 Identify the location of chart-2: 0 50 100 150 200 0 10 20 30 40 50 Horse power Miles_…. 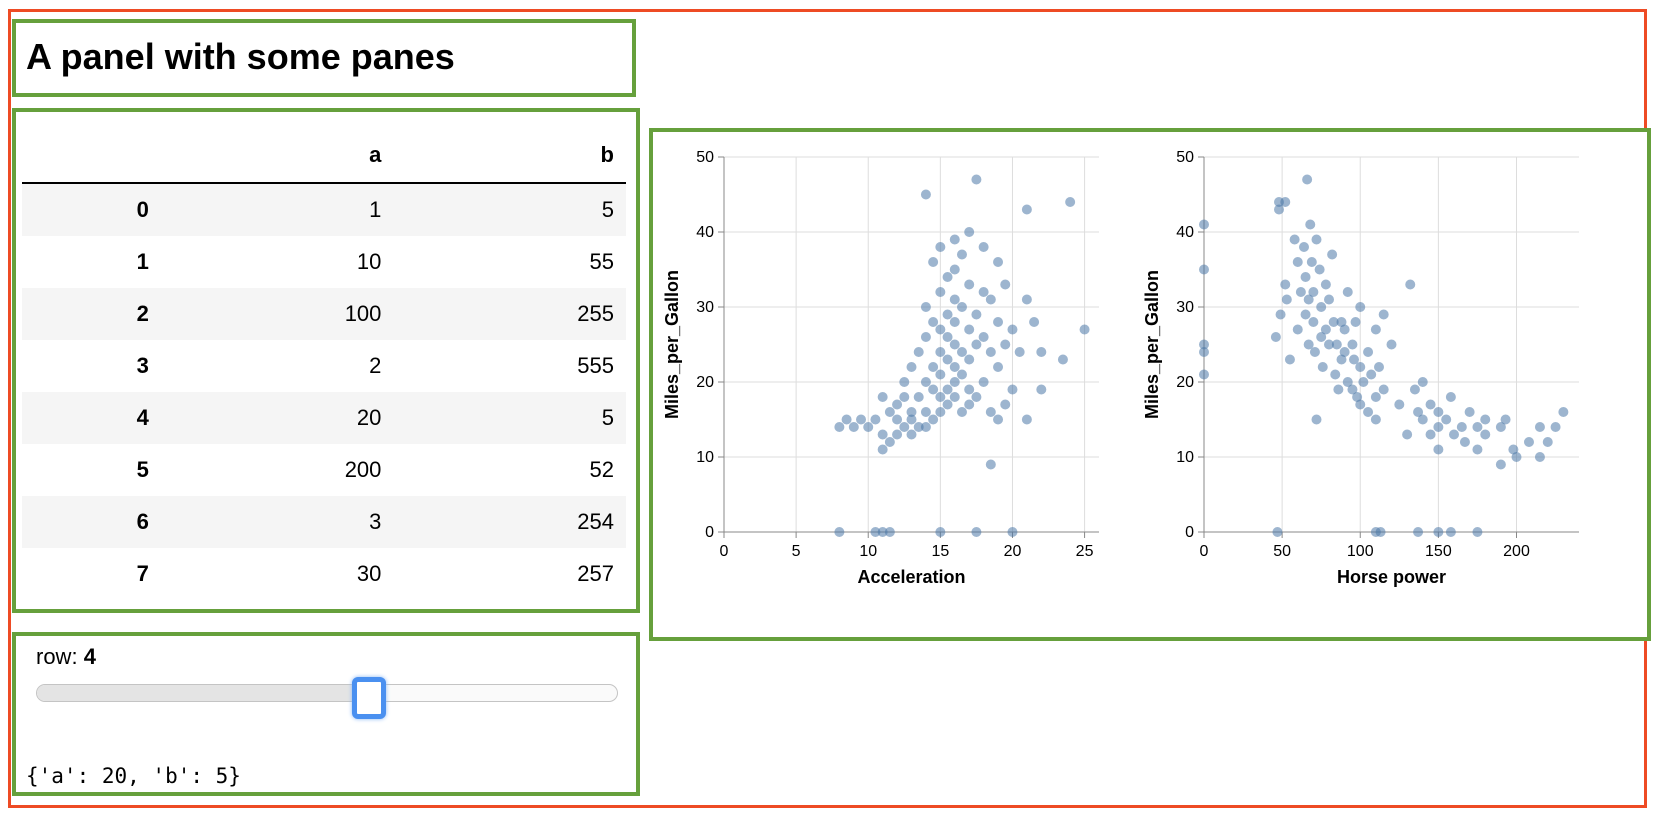
(1360, 368).